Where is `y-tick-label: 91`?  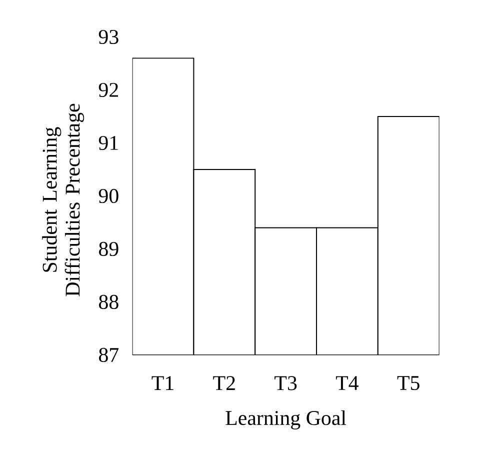 y-tick-label: 91 is located at coordinates (108, 143).